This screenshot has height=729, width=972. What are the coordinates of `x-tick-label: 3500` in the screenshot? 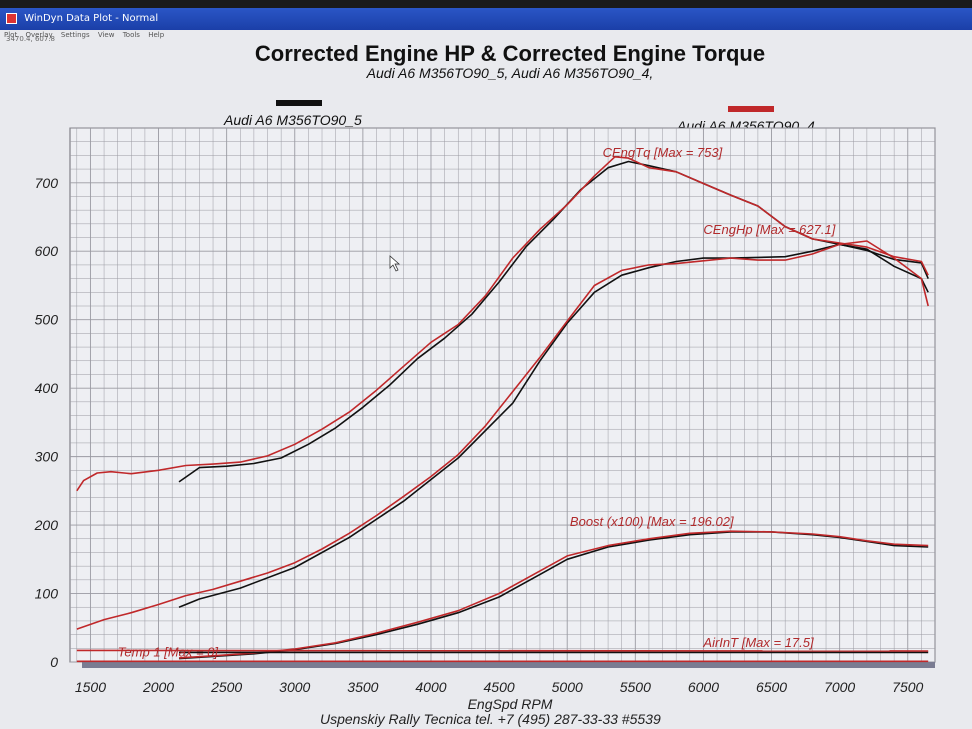 It's located at (362, 687).